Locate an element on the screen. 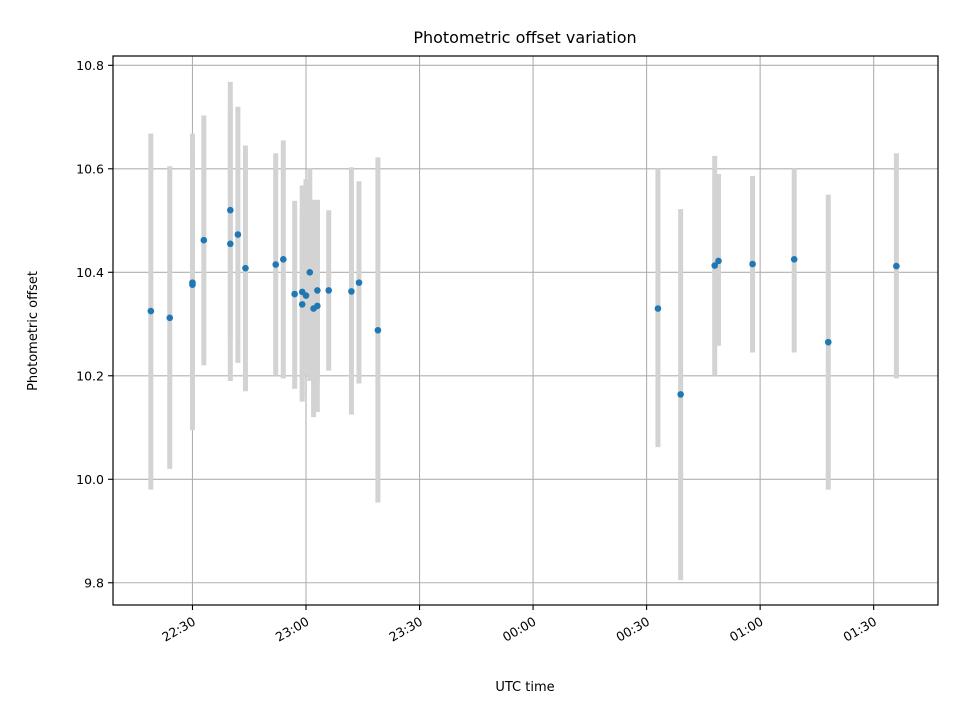 Image resolution: width=960 pixels, height=720 pixels. y-axis-label: Photometric offset is located at coordinates (33, 331).